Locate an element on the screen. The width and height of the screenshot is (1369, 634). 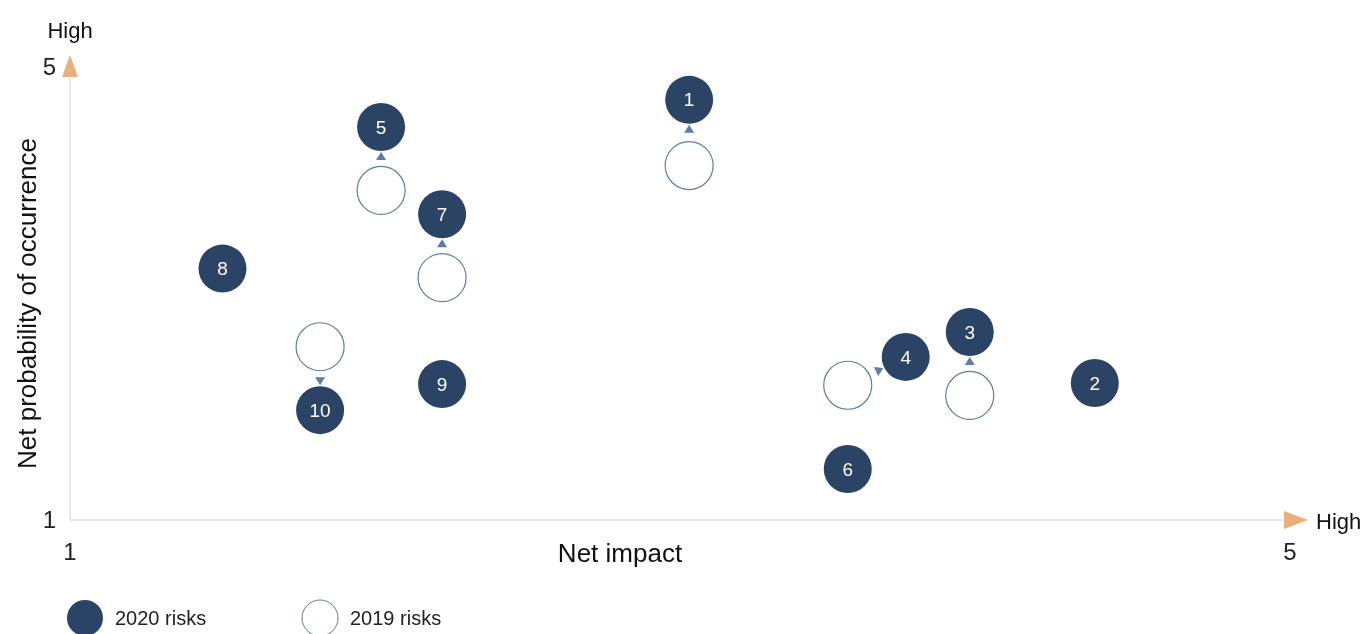
annotation: 8 is located at coordinates (222, 269).